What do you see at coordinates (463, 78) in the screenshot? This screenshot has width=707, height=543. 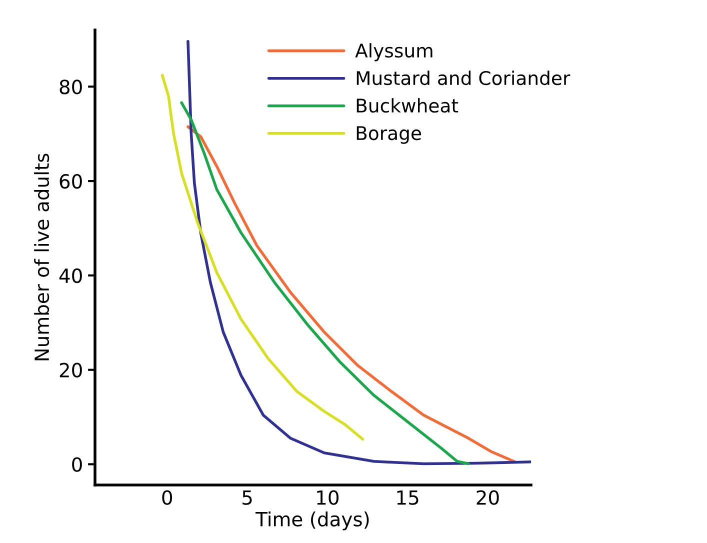 I see `legend-label: Mustard and Coriander` at bounding box center [463, 78].